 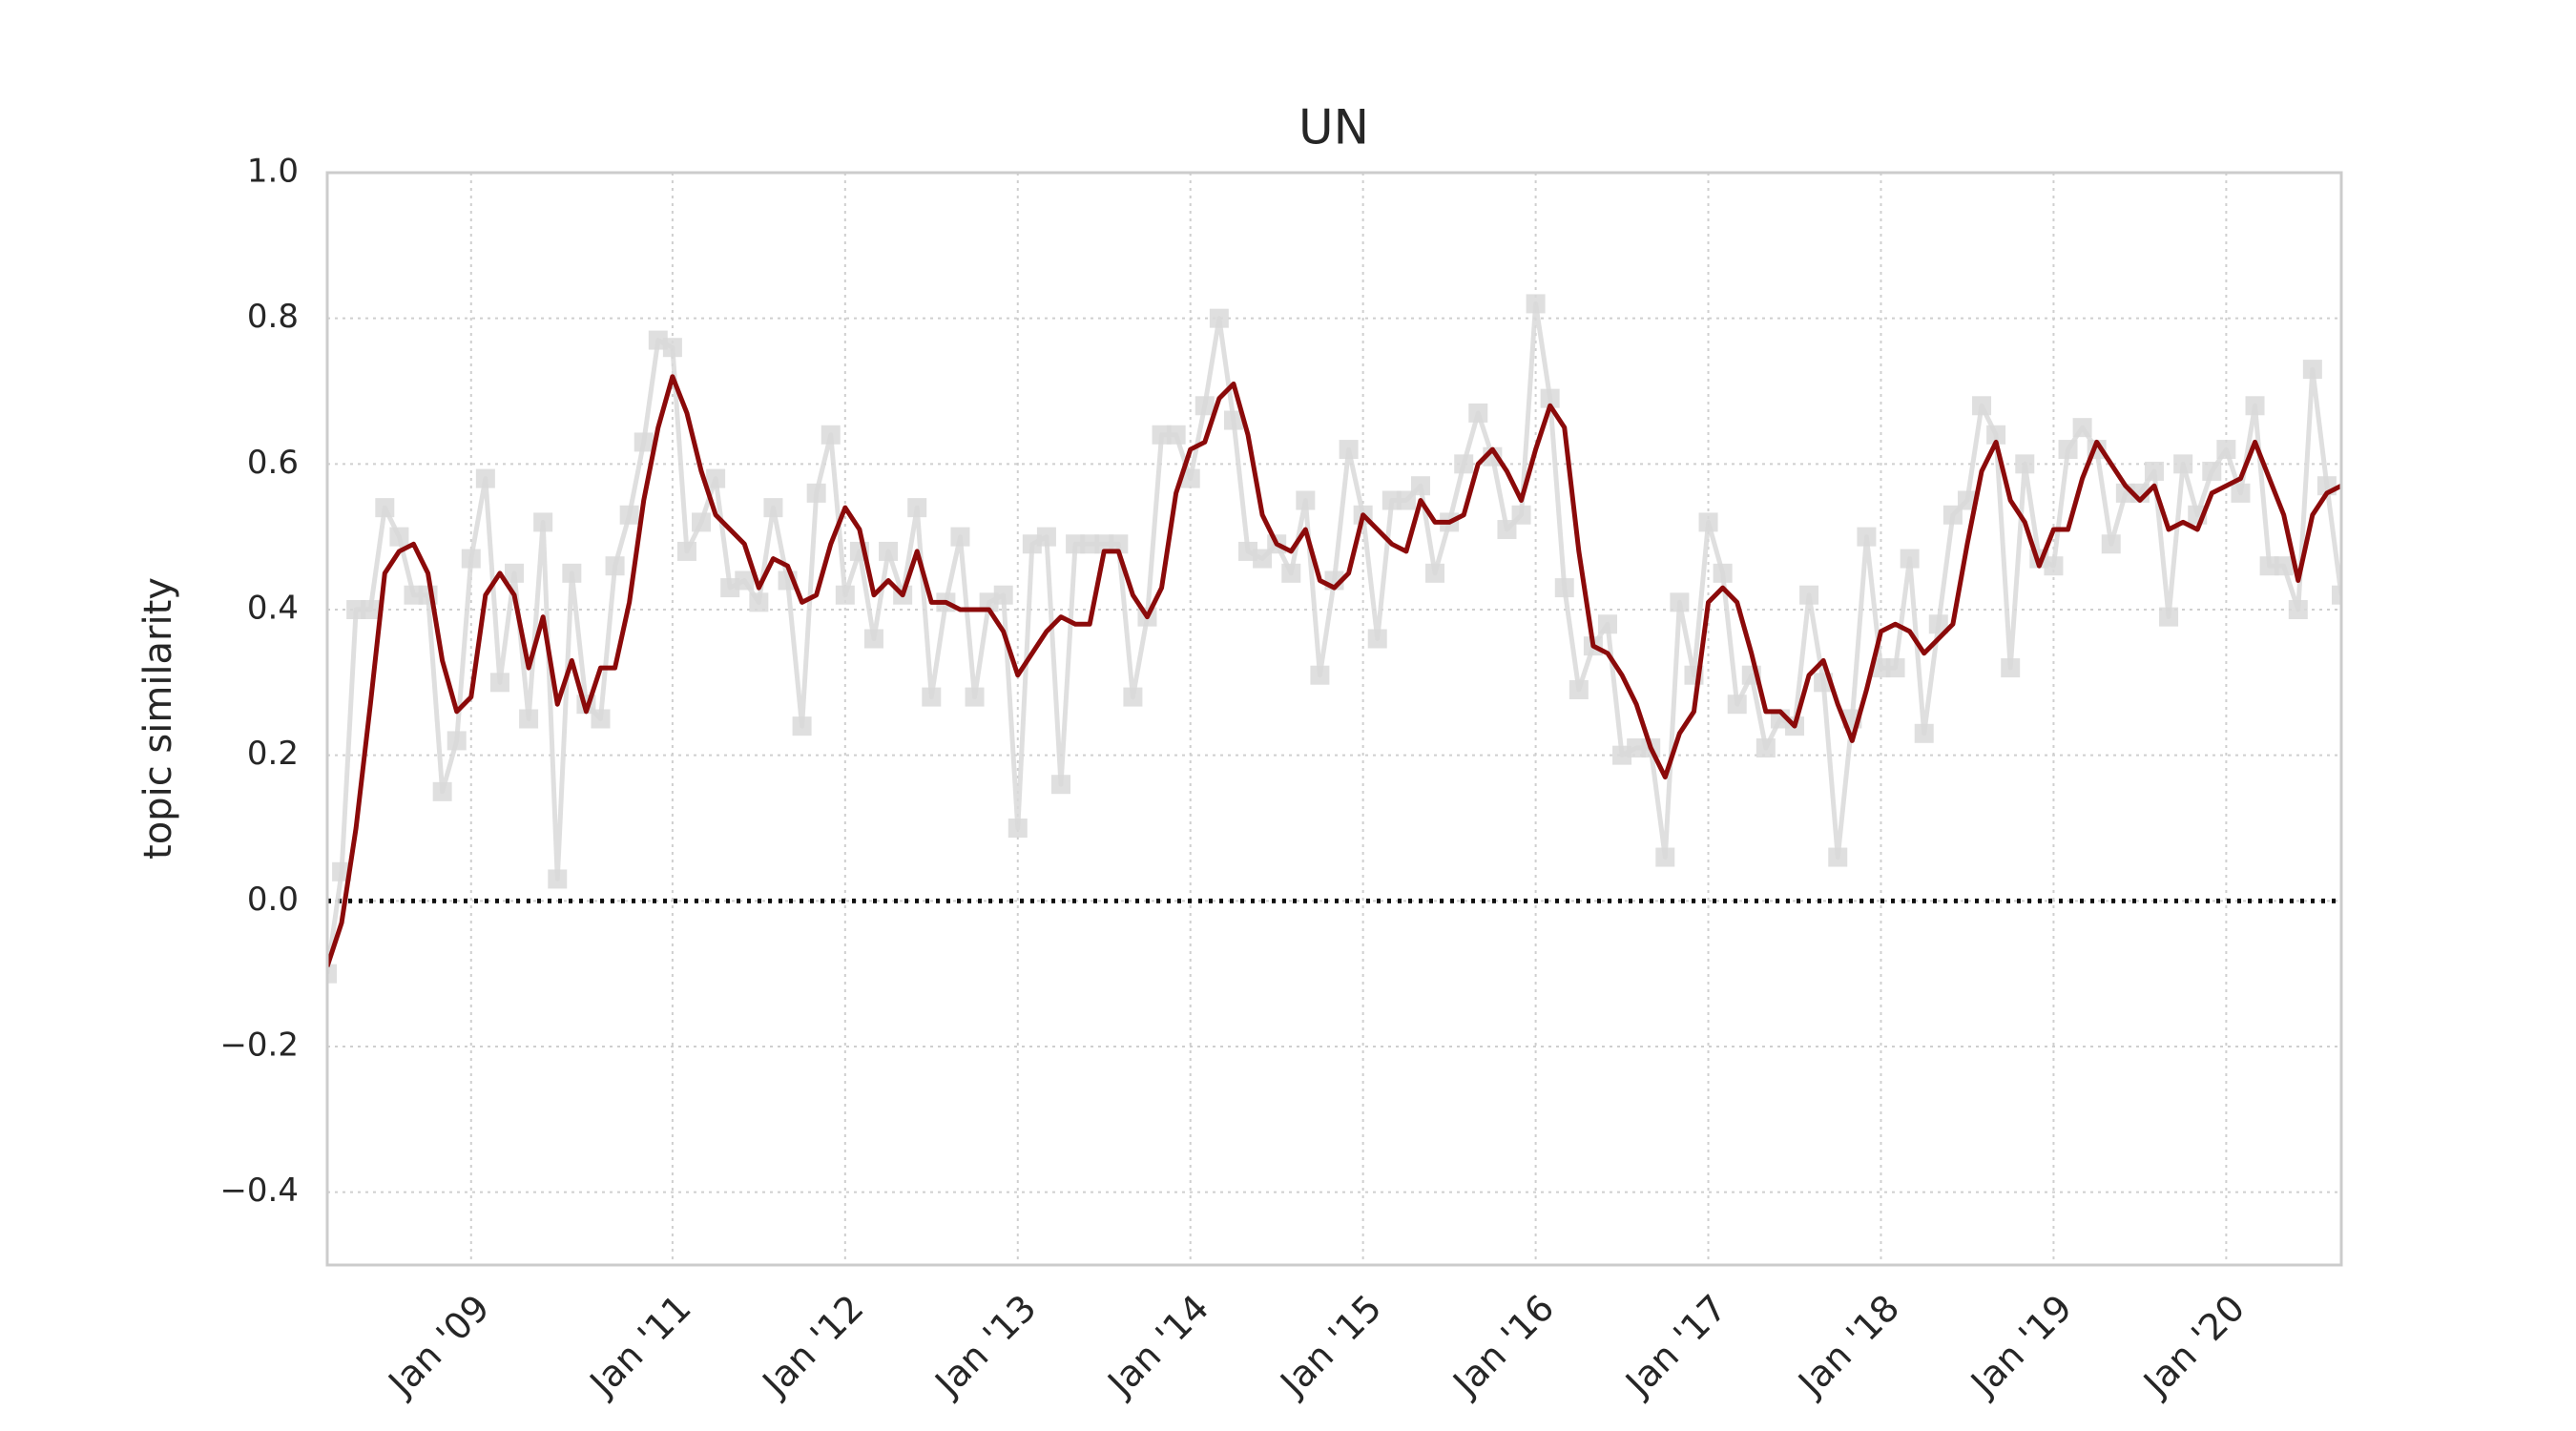 I want to click on y-tick-label: 0.4, so click(x=273, y=609).